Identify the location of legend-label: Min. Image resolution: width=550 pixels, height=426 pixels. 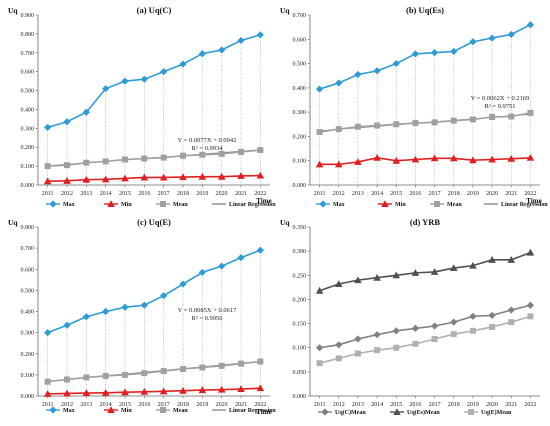
(400, 205).